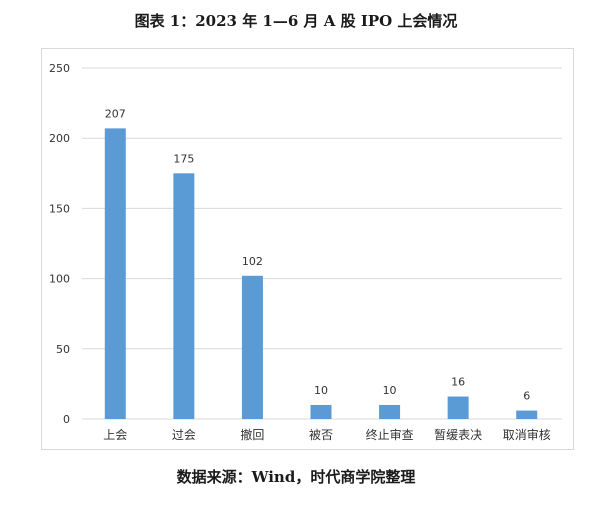  Describe the element at coordinates (59, 208) in the screenshot. I see `y-tick-label: 150` at that location.